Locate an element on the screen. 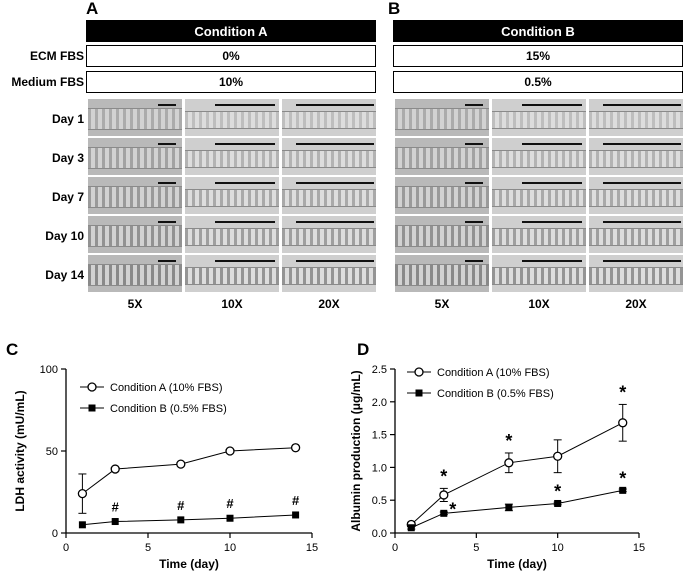 This screenshot has height=573, width=685. day-label: Day 7 is located at coordinates (67, 197).